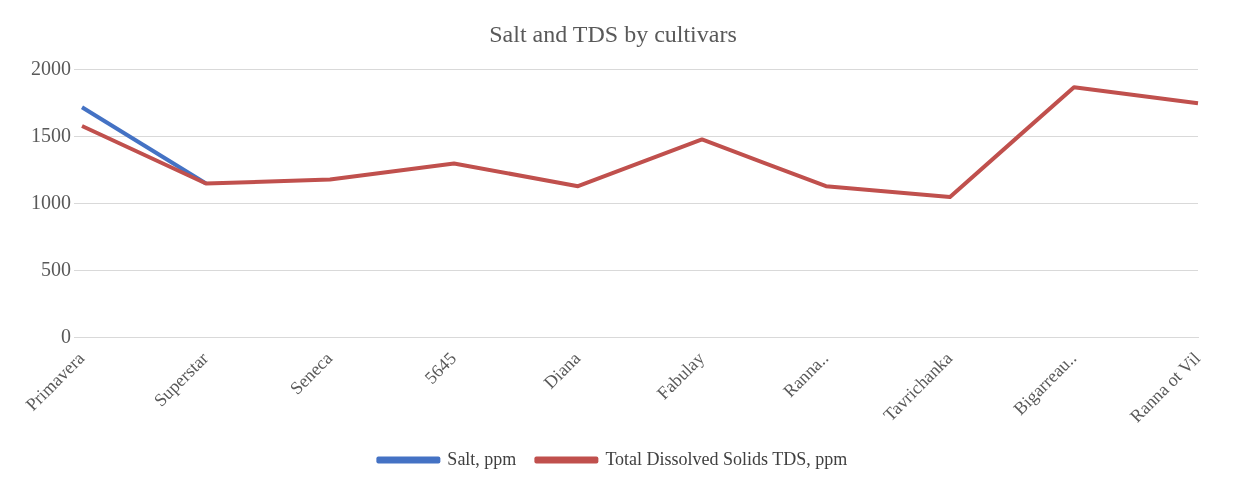 The width and height of the screenshot is (1247, 493). I want to click on y-tick-label: 1500, so click(51, 134).